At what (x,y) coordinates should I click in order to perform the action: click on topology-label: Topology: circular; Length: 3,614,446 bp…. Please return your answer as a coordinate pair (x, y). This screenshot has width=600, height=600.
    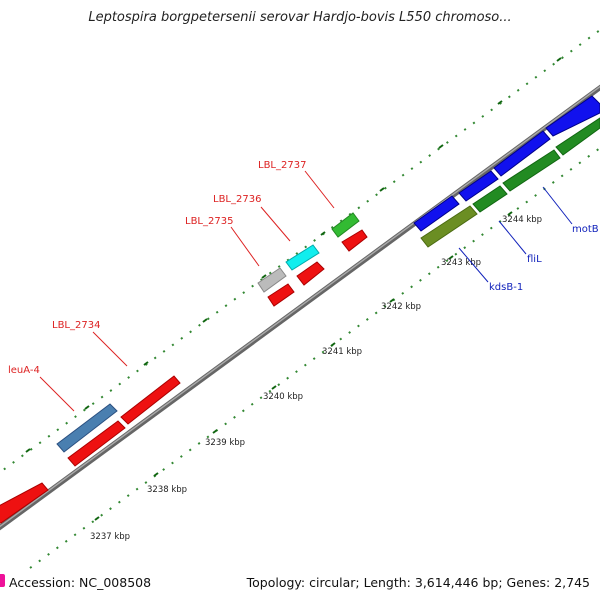
    Looking at the image, I should click on (418, 582).